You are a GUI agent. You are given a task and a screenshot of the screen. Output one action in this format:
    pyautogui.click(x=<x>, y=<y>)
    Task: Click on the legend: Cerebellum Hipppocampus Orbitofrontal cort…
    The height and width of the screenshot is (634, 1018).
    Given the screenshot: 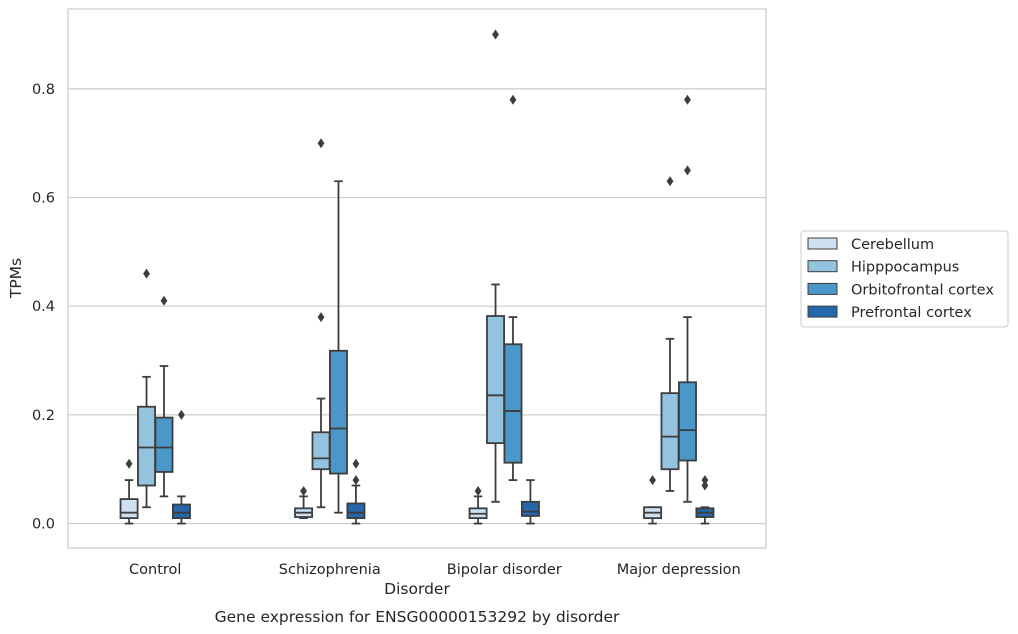 What is the action you would take?
    pyautogui.click(x=904, y=279)
    